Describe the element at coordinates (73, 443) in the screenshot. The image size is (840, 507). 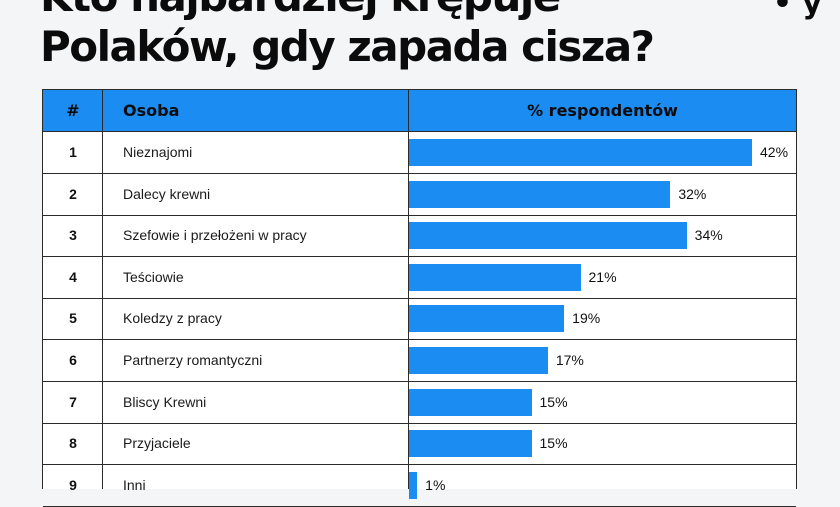
I see `row-rank: 8` at that location.